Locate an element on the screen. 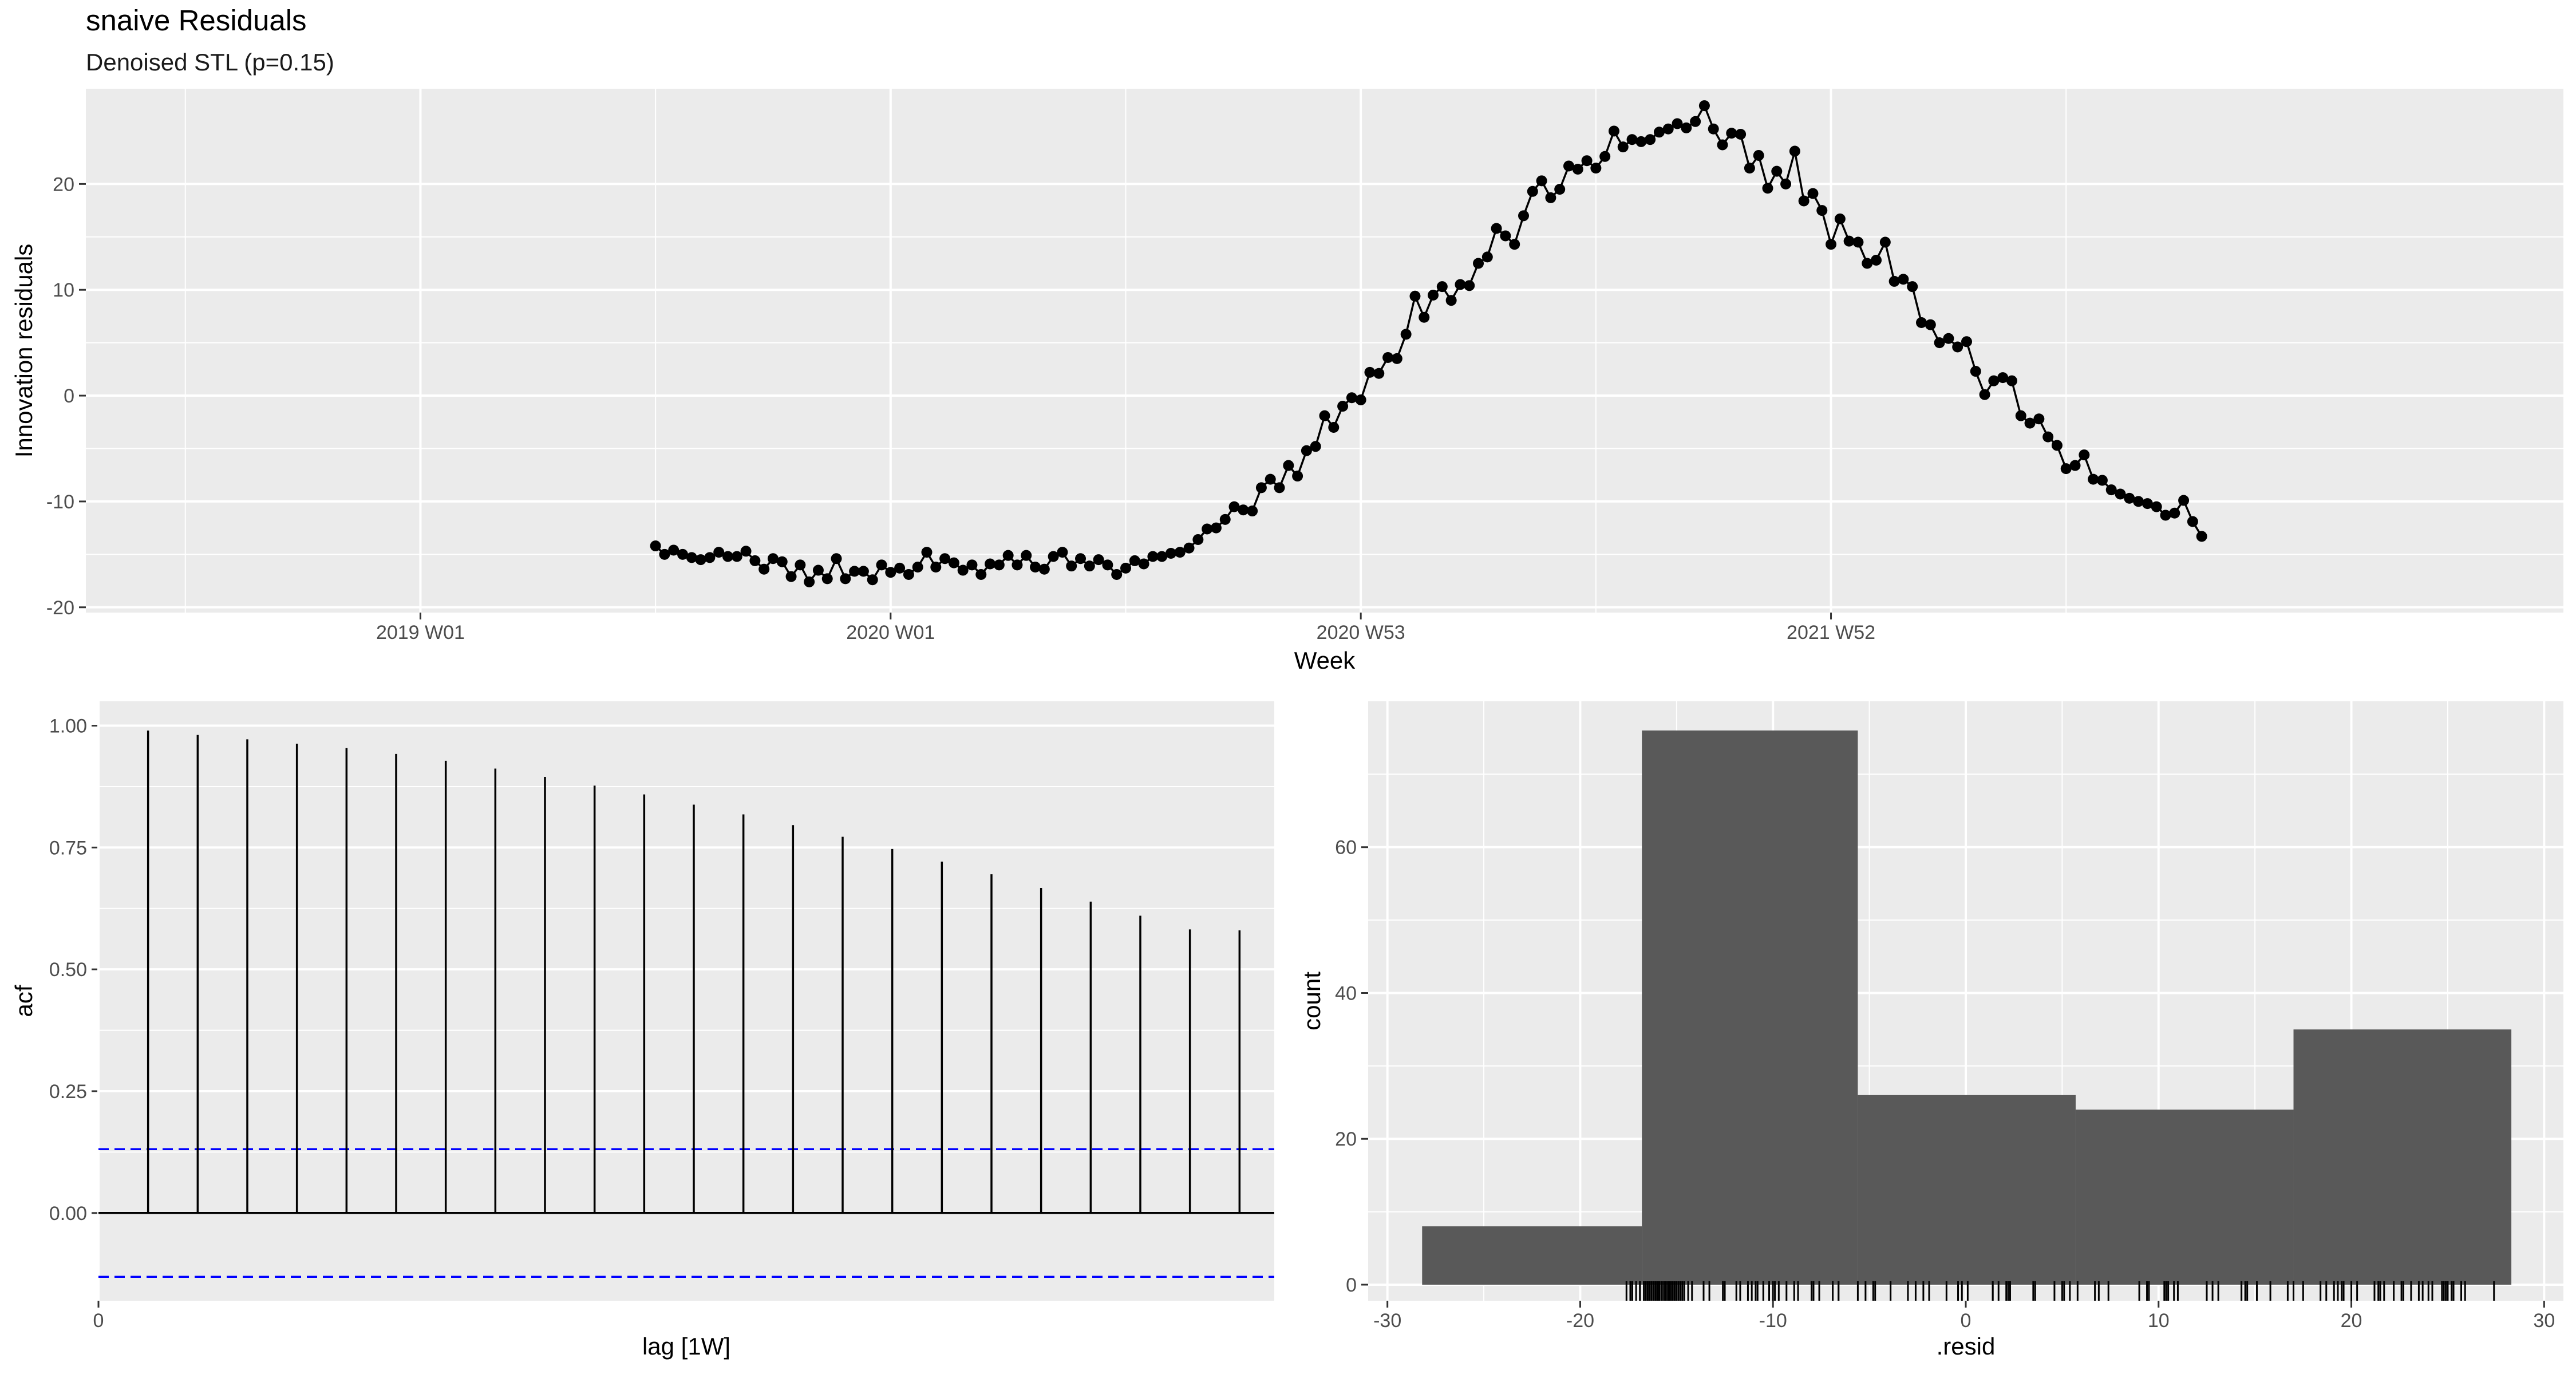  chart-subtitle: Denoised STL (p=0.15) is located at coordinates (210, 63).